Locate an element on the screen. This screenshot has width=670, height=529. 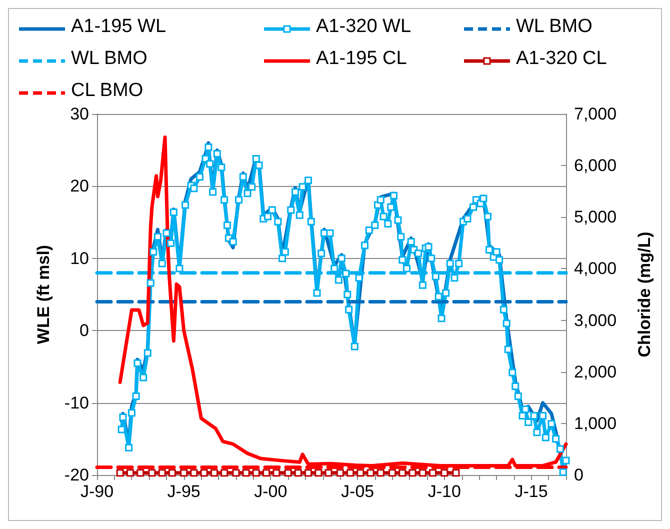
y2-axis-title: Chloride (mg/L) is located at coordinates (644, 295).